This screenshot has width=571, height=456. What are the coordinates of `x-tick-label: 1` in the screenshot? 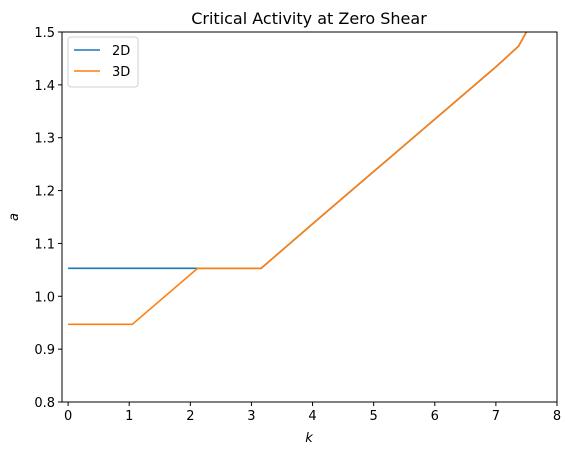 It's located at (129, 416).